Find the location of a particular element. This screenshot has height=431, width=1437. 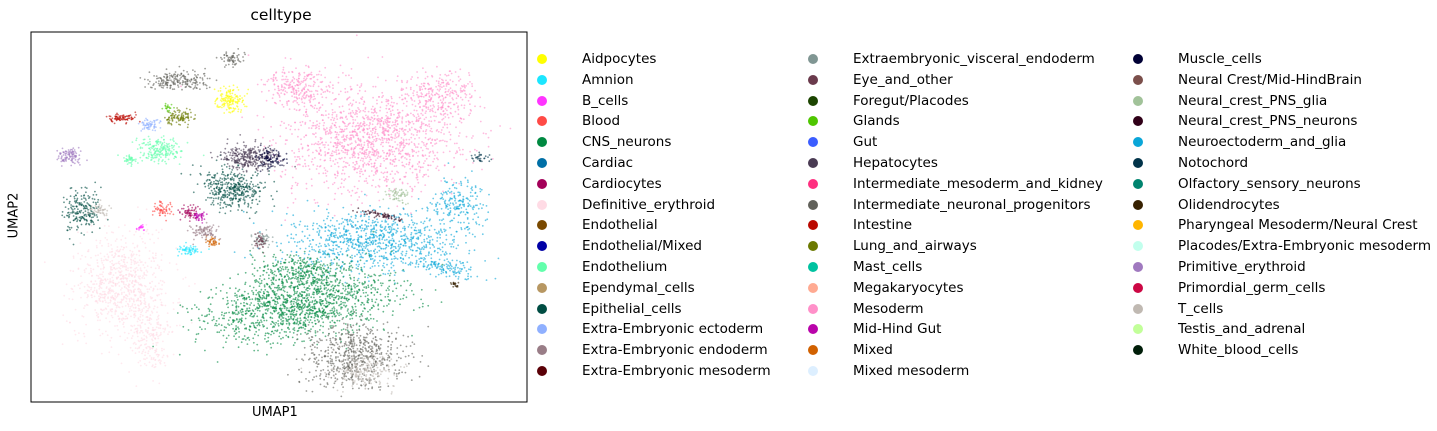

legend-label: Hepatocytes is located at coordinates (895, 163).